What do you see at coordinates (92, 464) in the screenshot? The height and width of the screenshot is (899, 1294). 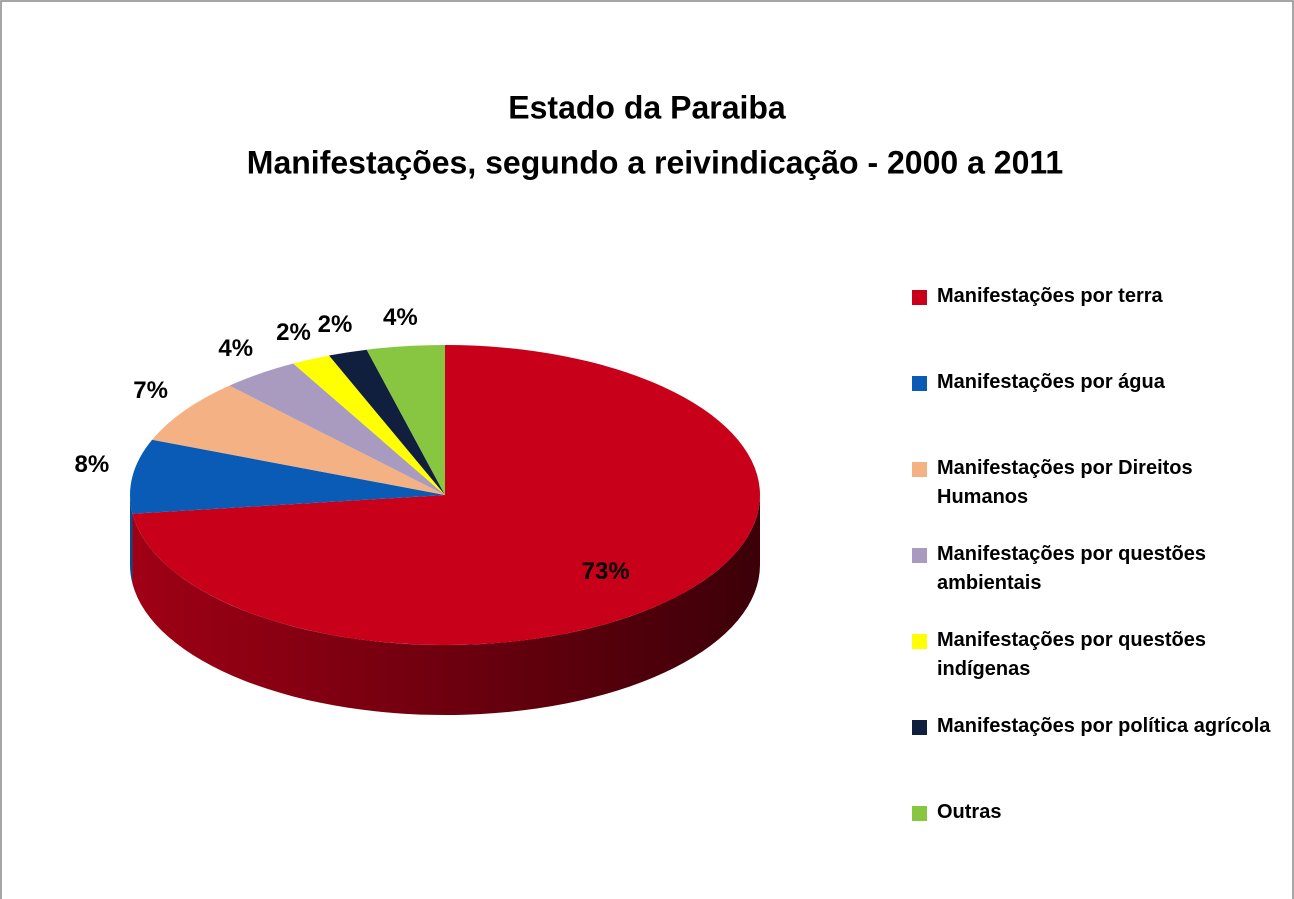 I see `data-label: 8%` at bounding box center [92, 464].